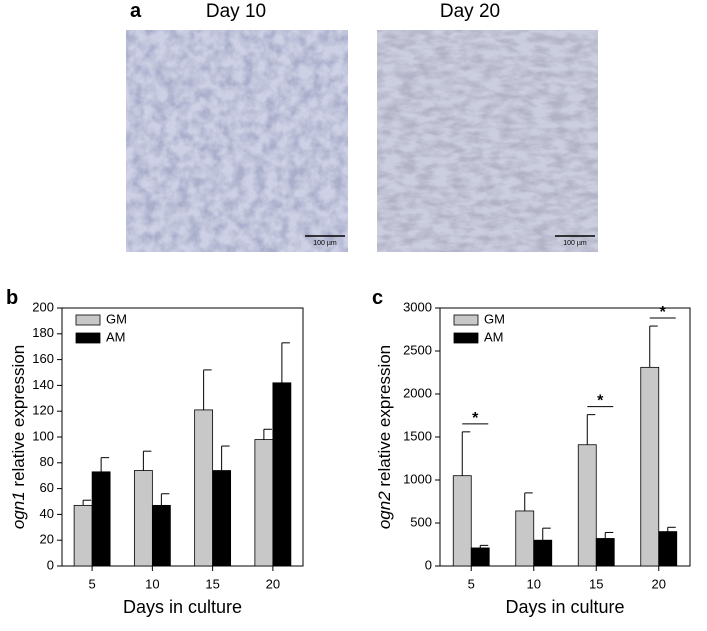  I want to click on y-tick-label: 3000, so click(417, 306).